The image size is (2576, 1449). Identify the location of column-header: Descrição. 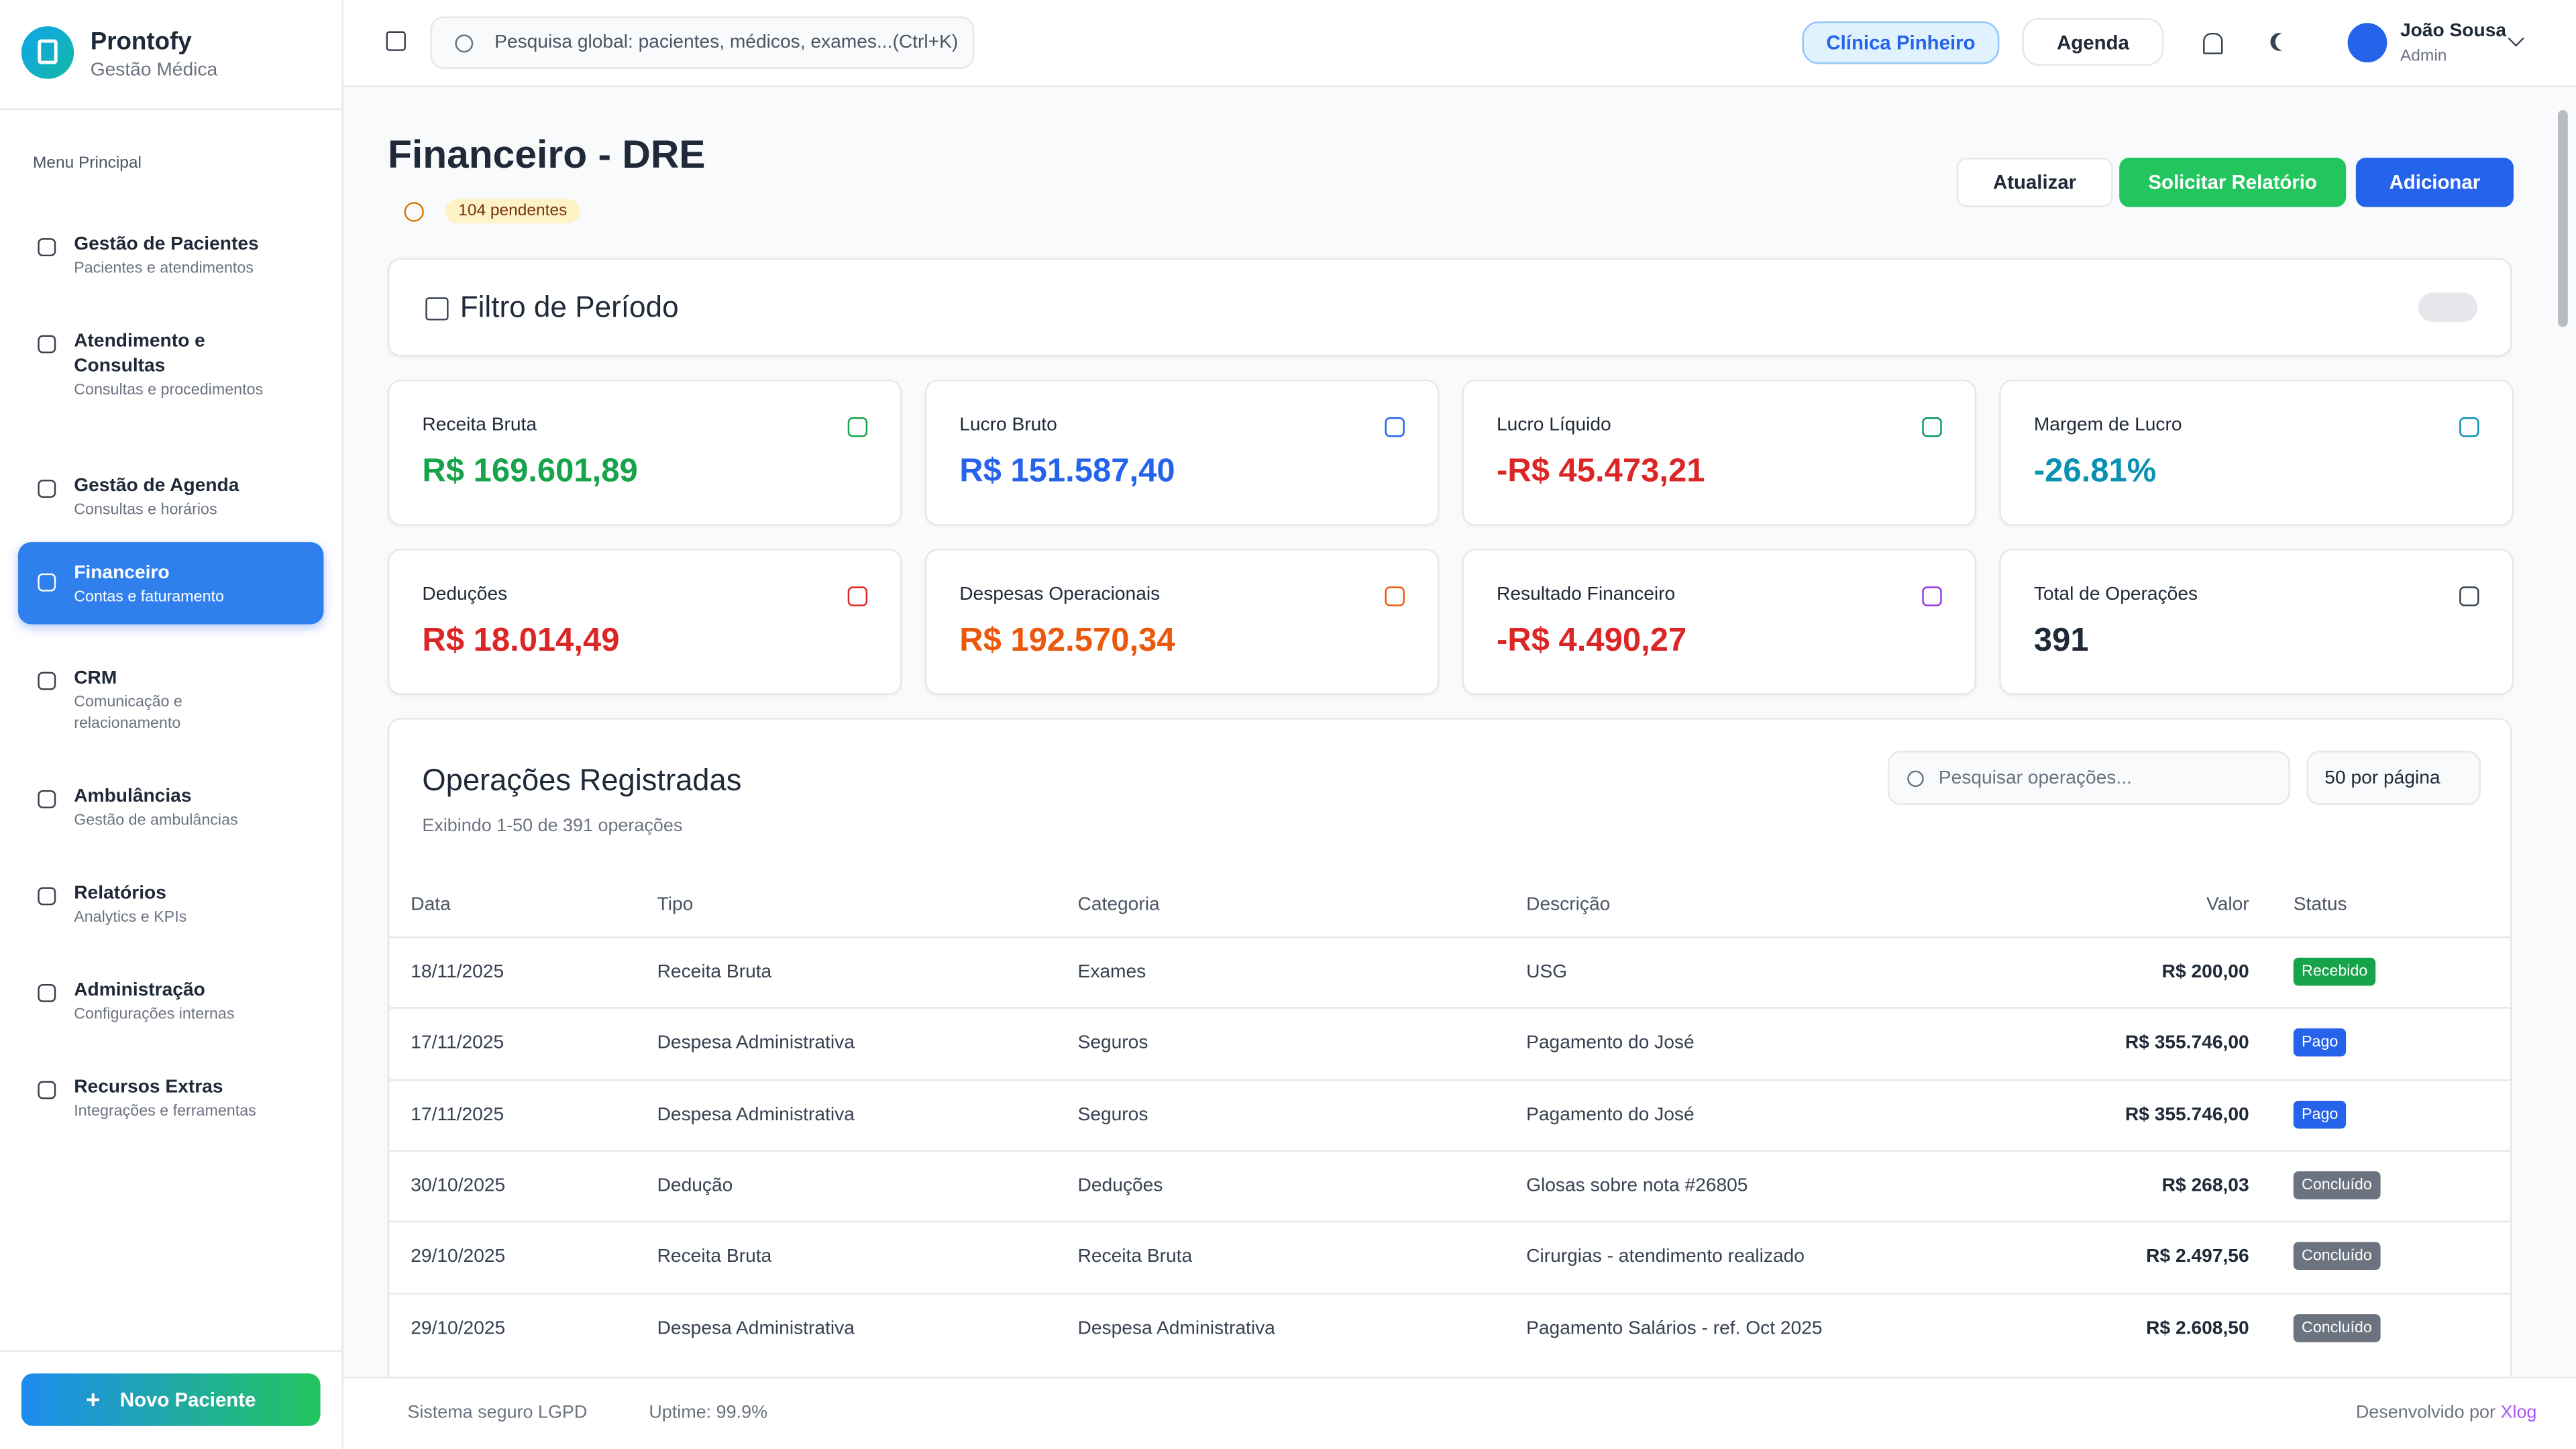
(1568, 905).